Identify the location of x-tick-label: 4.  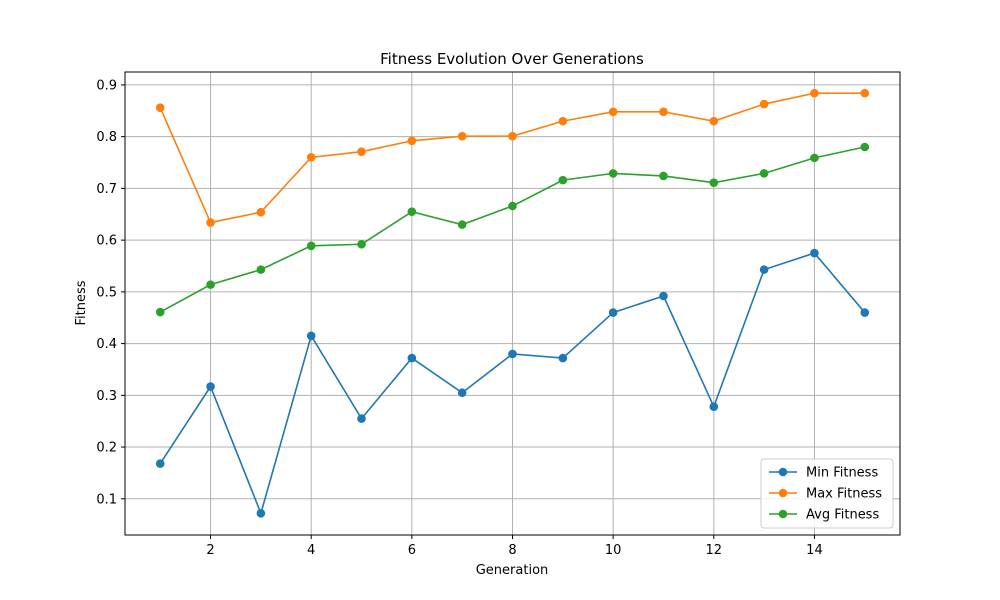
(311, 550).